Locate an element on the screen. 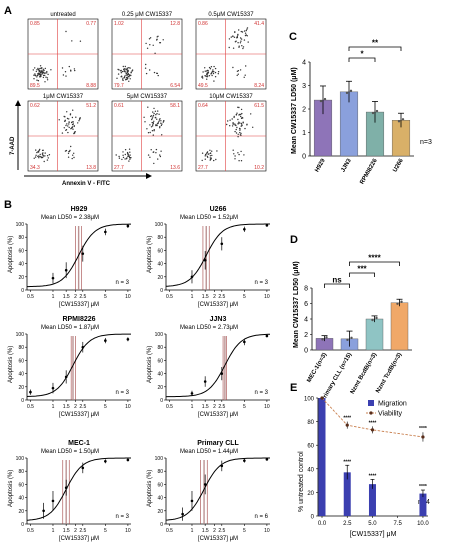 This screenshot has width=464, height=550. significance-label: **** is located at coordinates (347, 462).